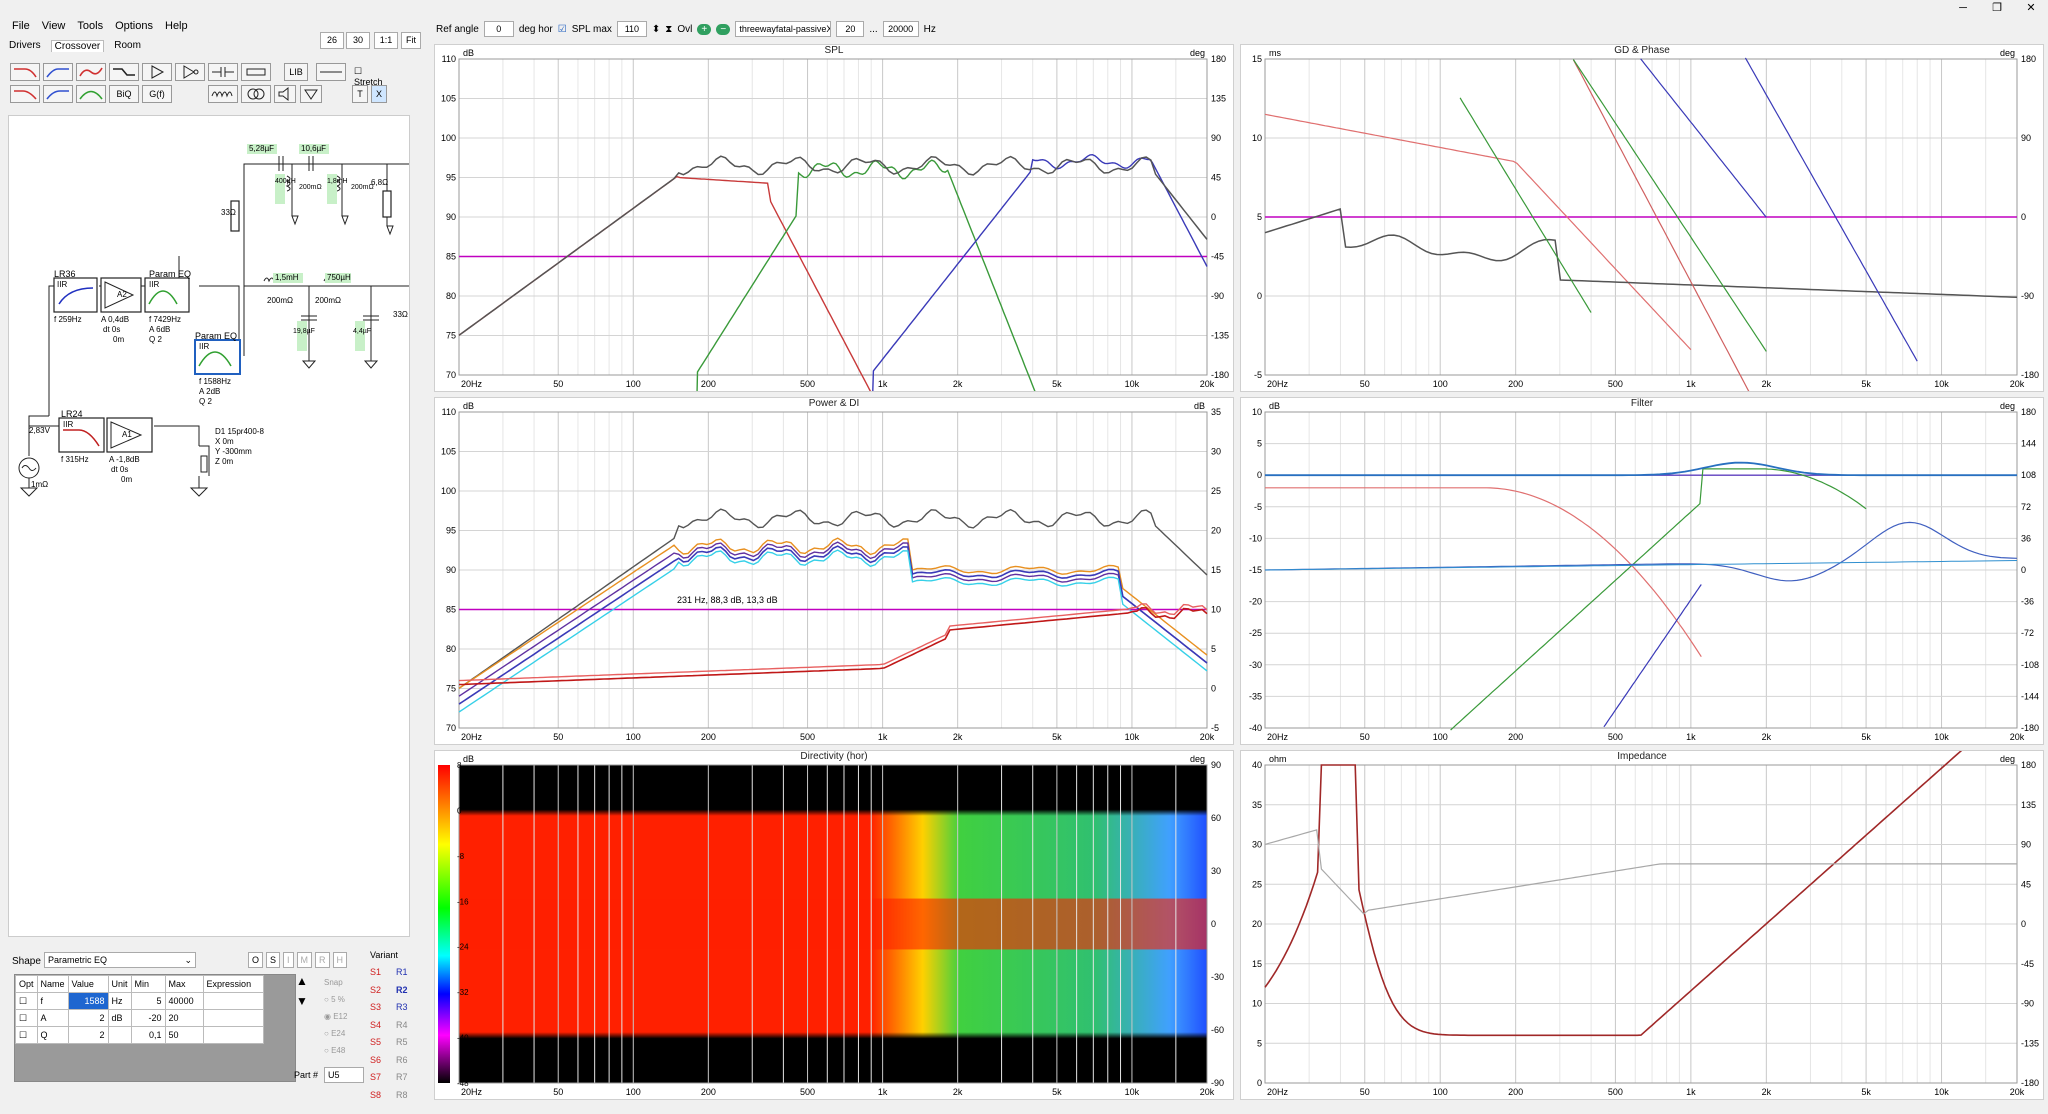 The height and width of the screenshot is (1114, 2048). Describe the element at coordinates (358, 40) in the screenshot. I see `zoom-30-button: 30` at that location.